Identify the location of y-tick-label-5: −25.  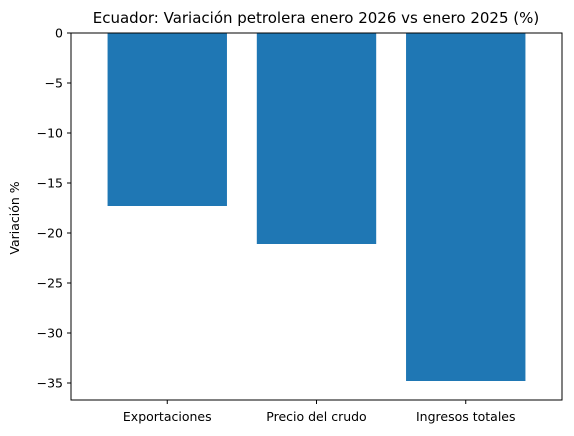
(50, 283).